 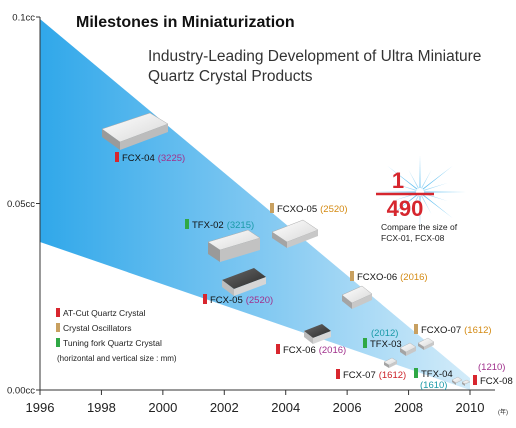 I want to click on ratio-caption-line-1: Compare the size of, so click(x=419, y=227).